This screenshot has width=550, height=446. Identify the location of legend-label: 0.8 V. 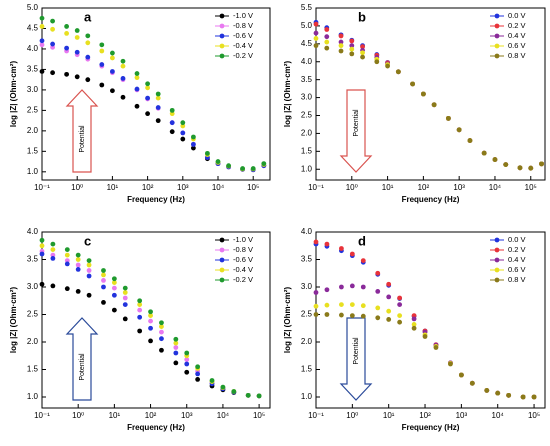
(517, 55).